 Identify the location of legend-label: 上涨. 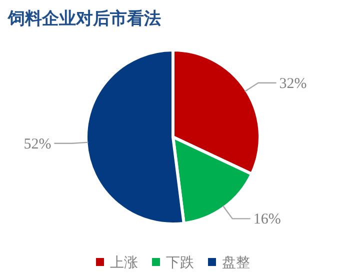
(124, 263).